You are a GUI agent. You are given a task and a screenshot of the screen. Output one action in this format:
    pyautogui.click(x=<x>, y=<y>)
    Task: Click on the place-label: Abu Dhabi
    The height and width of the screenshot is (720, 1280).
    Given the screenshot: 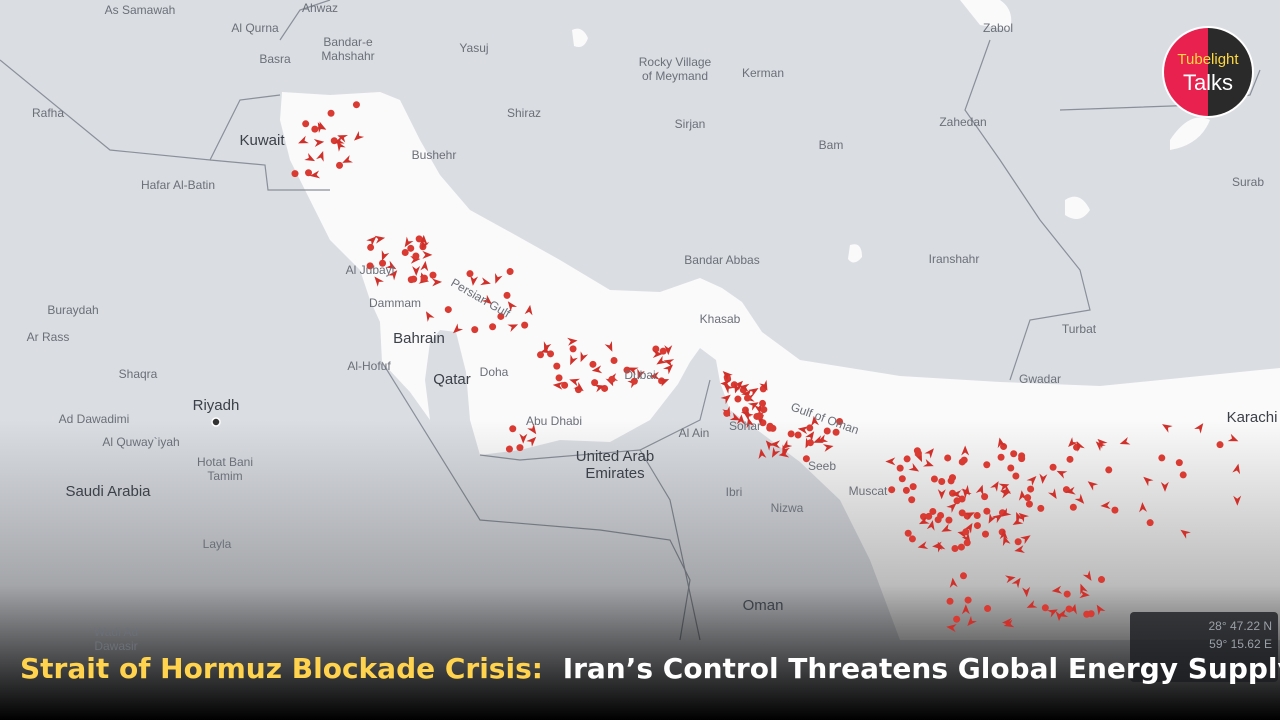 What is the action you would take?
    pyautogui.click(x=554, y=421)
    